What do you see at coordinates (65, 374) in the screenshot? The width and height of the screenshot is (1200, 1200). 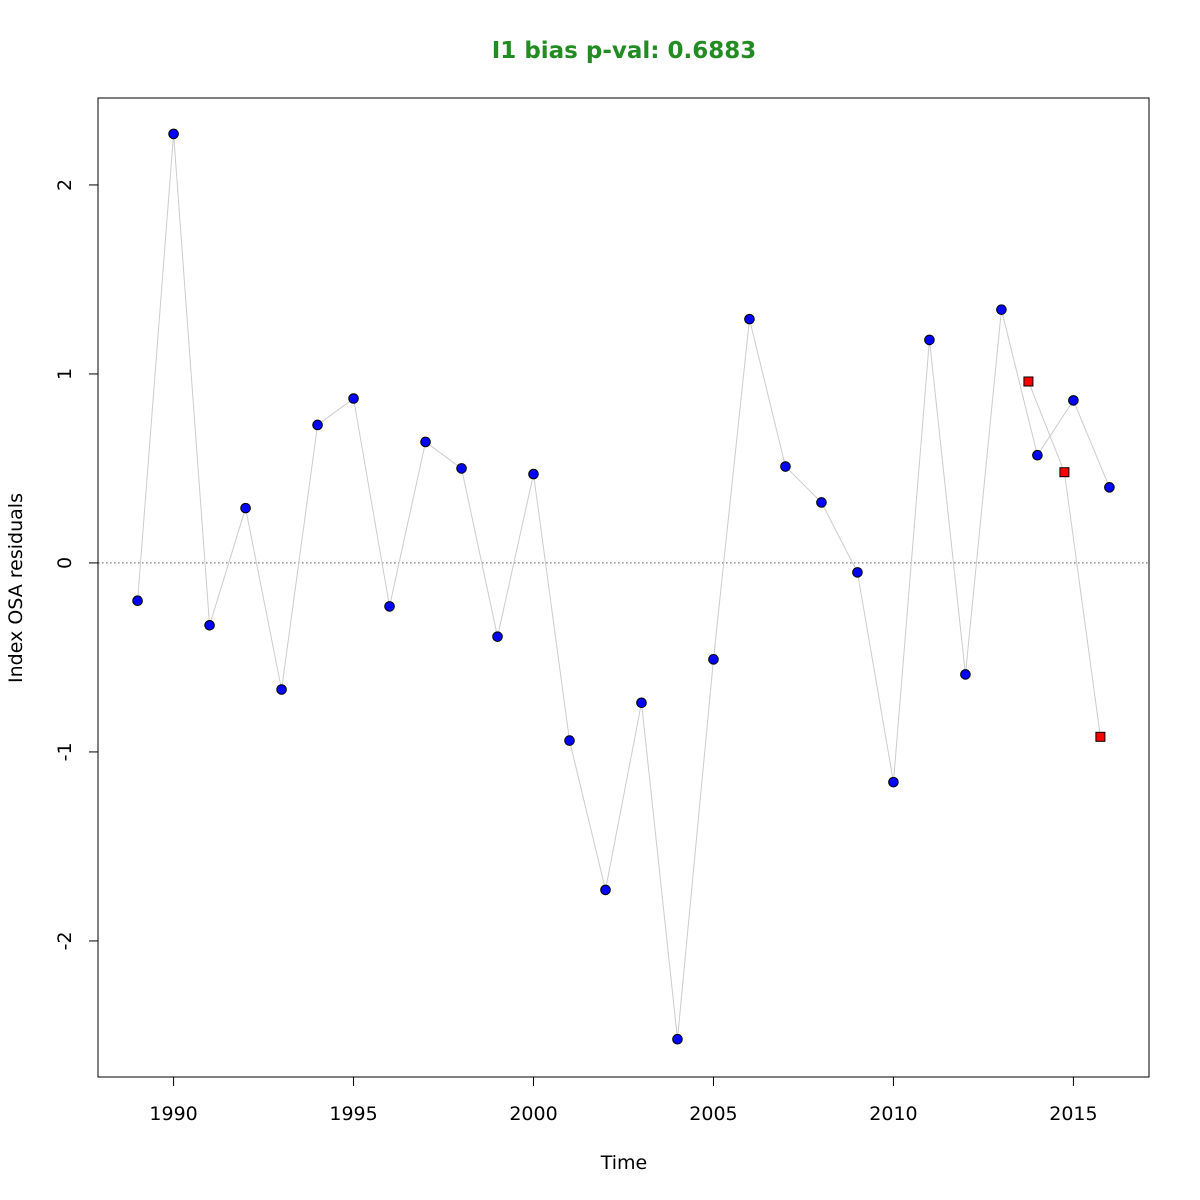 I see `y-tick-label: 1` at bounding box center [65, 374].